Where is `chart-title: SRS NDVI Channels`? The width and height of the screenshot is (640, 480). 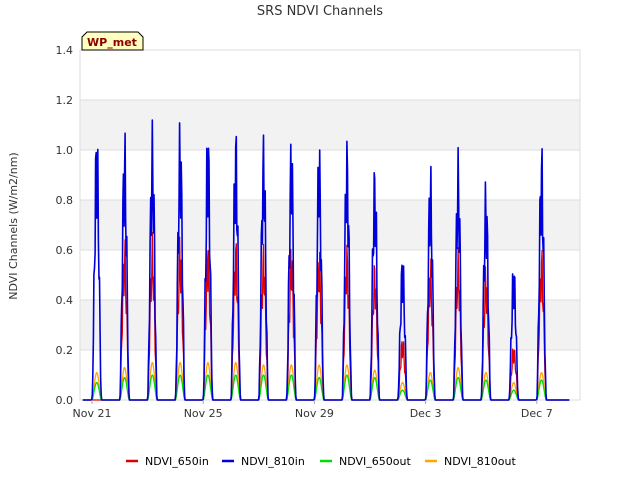
chart-title: SRS NDVI Channels is located at coordinates (320, 11).